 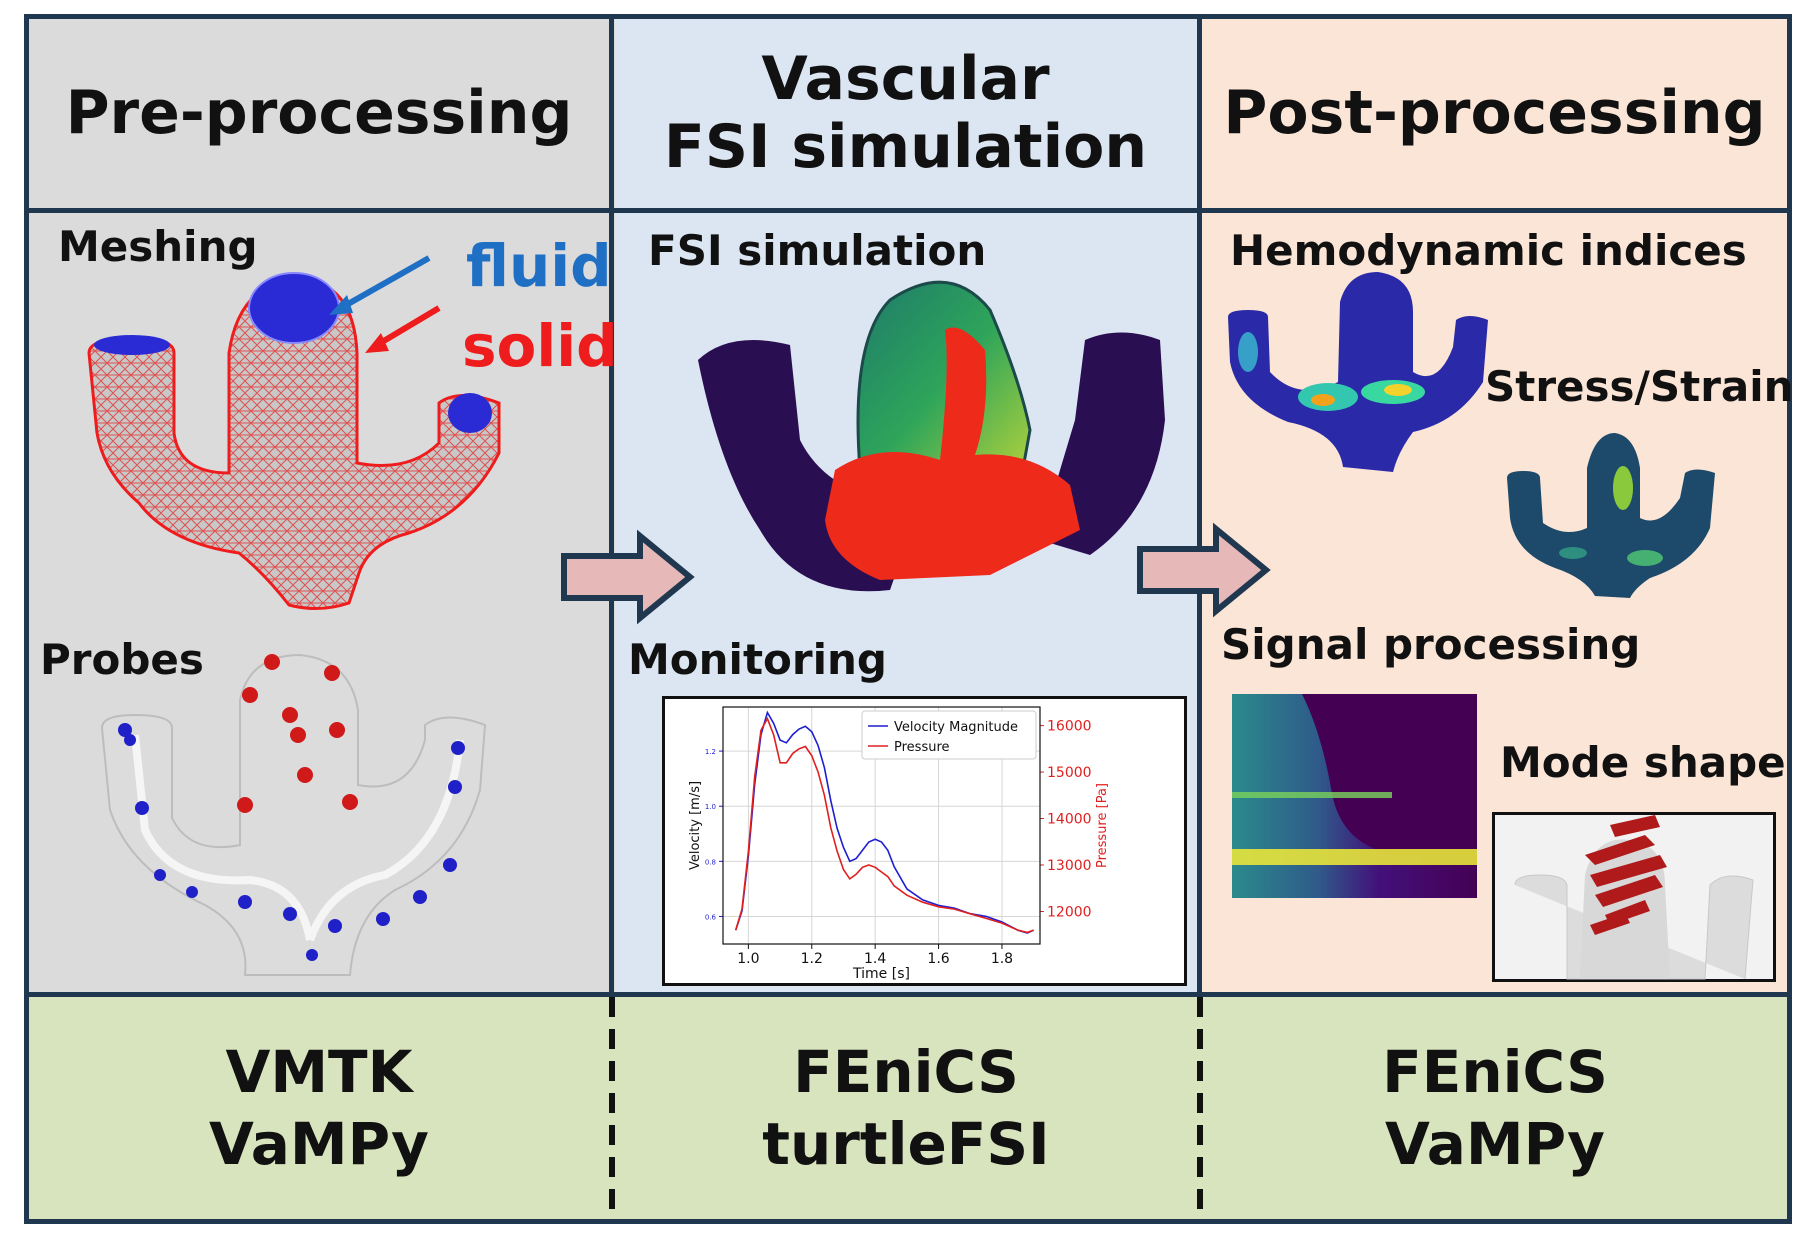 What do you see at coordinates (319, 1144) in the screenshot?
I see `tool-vampy: VaMPy` at bounding box center [319, 1144].